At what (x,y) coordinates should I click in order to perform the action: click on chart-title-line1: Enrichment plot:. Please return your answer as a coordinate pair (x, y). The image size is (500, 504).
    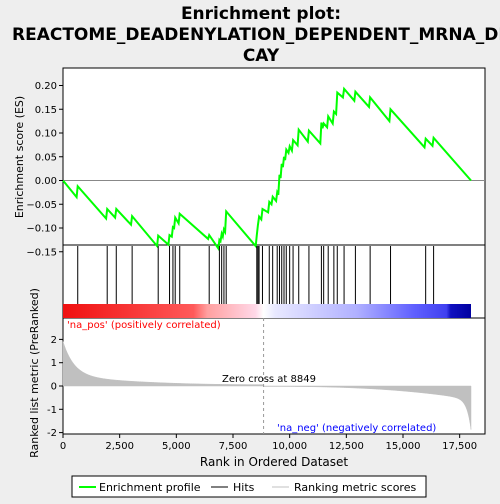
    Looking at the image, I should click on (261, 14).